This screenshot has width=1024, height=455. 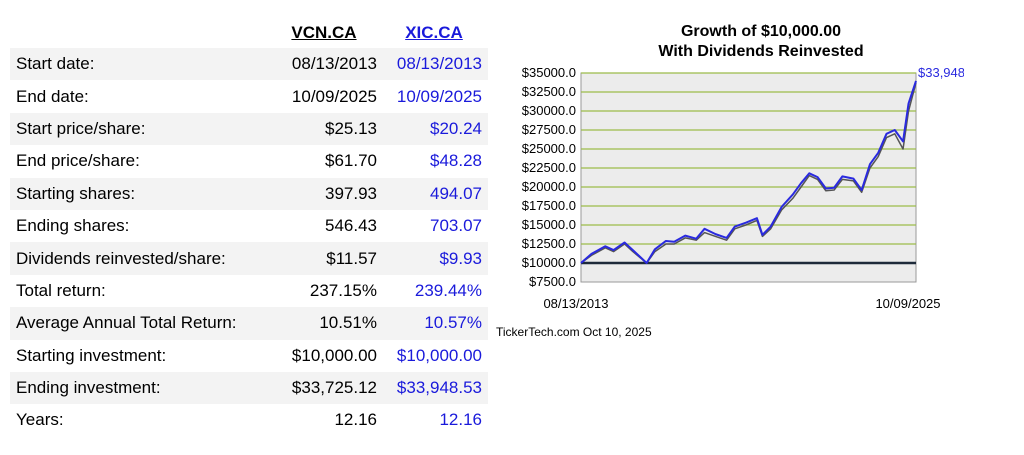 What do you see at coordinates (324, 64) in the screenshot?
I see `row-value-vcn: 08/13/2013` at bounding box center [324, 64].